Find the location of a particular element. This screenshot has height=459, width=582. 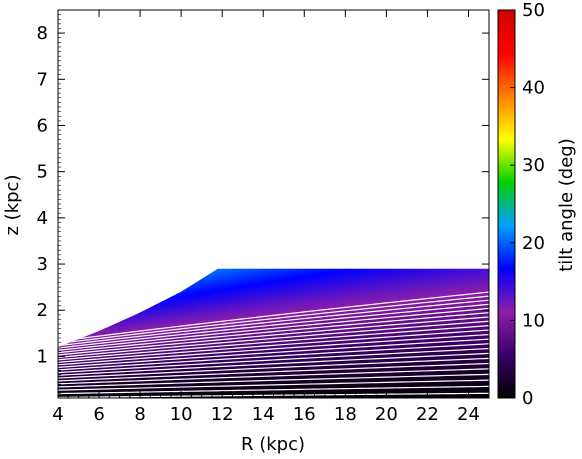

colorbar-tick-label: 40 is located at coordinates (533, 88).